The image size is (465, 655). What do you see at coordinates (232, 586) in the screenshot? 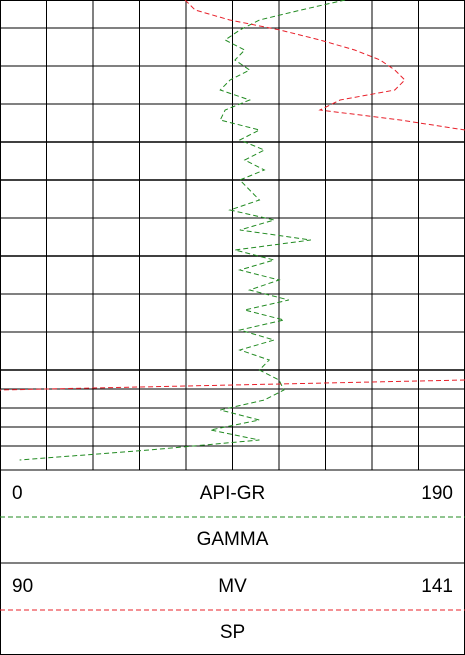
I see `unit: MV` at bounding box center [232, 586].